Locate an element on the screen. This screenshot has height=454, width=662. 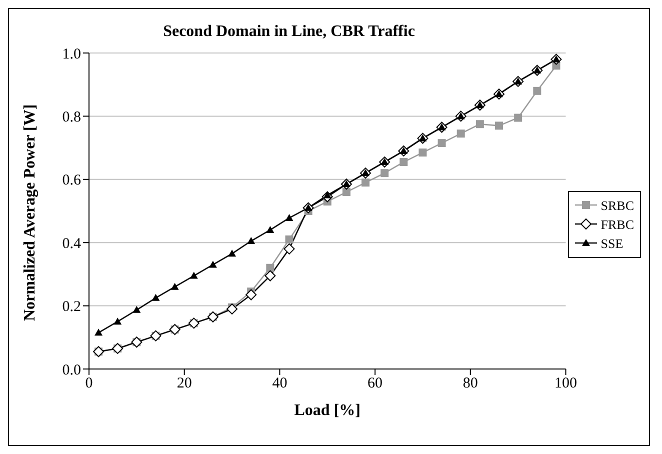
y-tick-label: 0.0 is located at coordinates (71, 370).